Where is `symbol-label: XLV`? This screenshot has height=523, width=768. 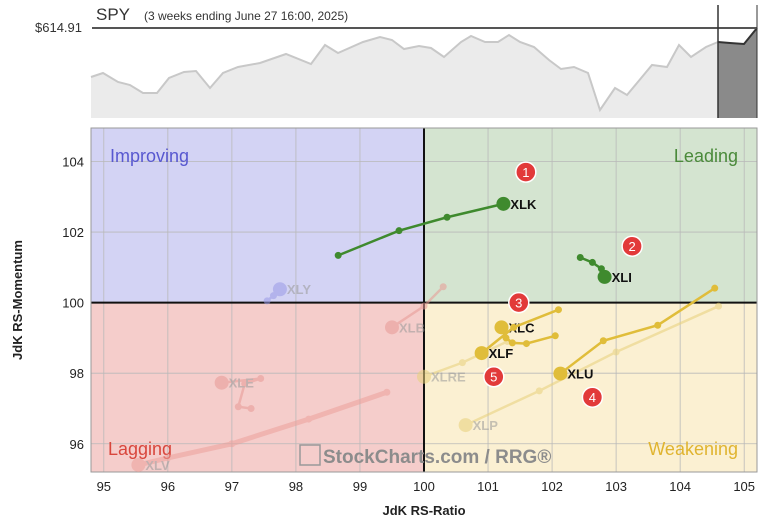 symbol-label: XLV is located at coordinates (157, 465).